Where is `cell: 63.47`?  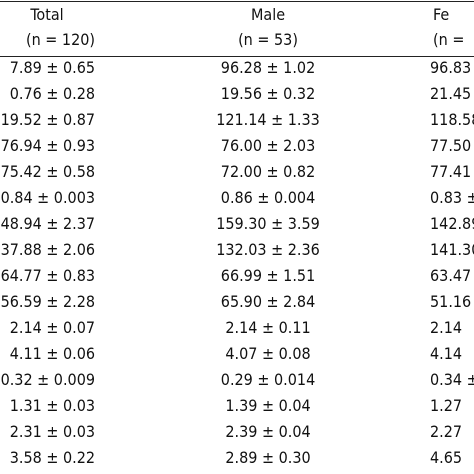
cell: 63.47 is located at coordinates (451, 275).